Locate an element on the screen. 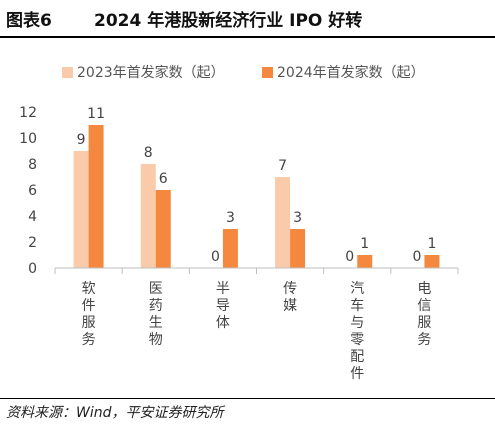 This screenshot has height=429, width=495. data-label-2024: 6 is located at coordinates (163, 179).